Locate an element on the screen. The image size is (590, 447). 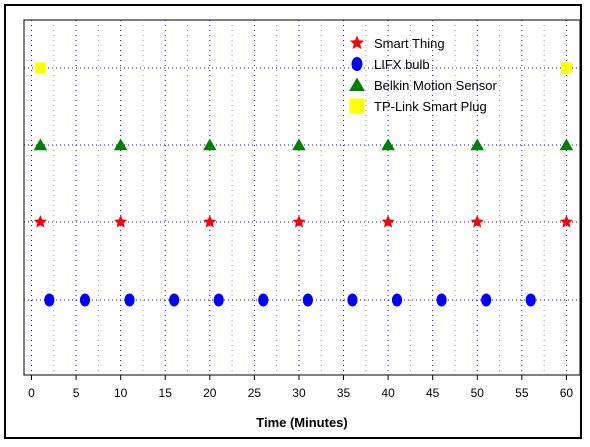
legend-label: TP-Link Smart Plug is located at coordinates (430, 106).